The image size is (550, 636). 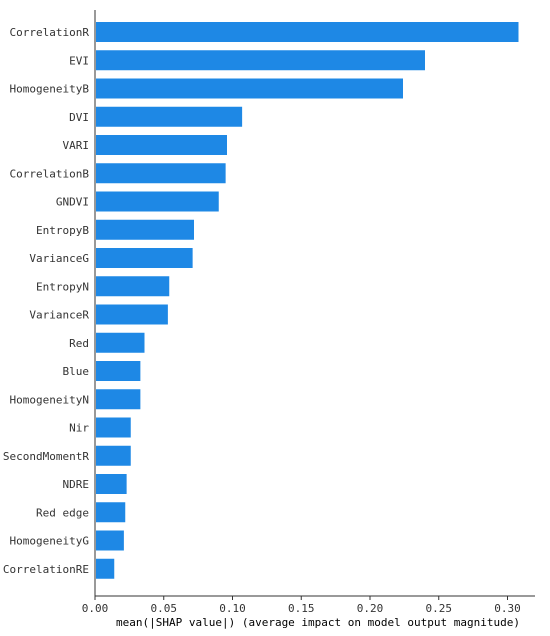 What do you see at coordinates (439, 608) in the screenshot?
I see `x-tick-label: 0.25` at bounding box center [439, 608].